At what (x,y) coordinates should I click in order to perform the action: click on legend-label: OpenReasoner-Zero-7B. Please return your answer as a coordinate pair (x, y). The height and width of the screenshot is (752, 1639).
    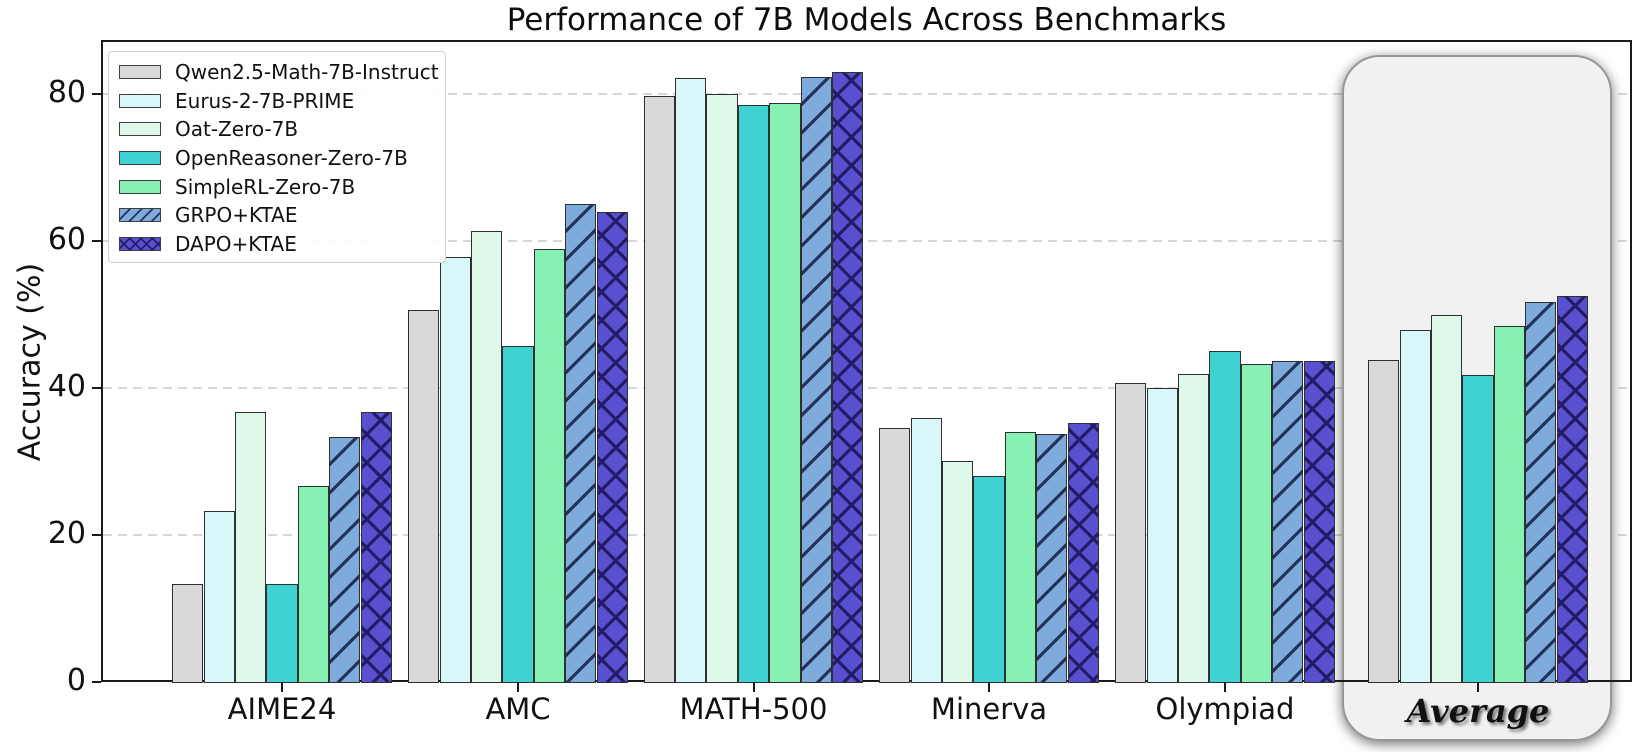
    Looking at the image, I should click on (291, 158).